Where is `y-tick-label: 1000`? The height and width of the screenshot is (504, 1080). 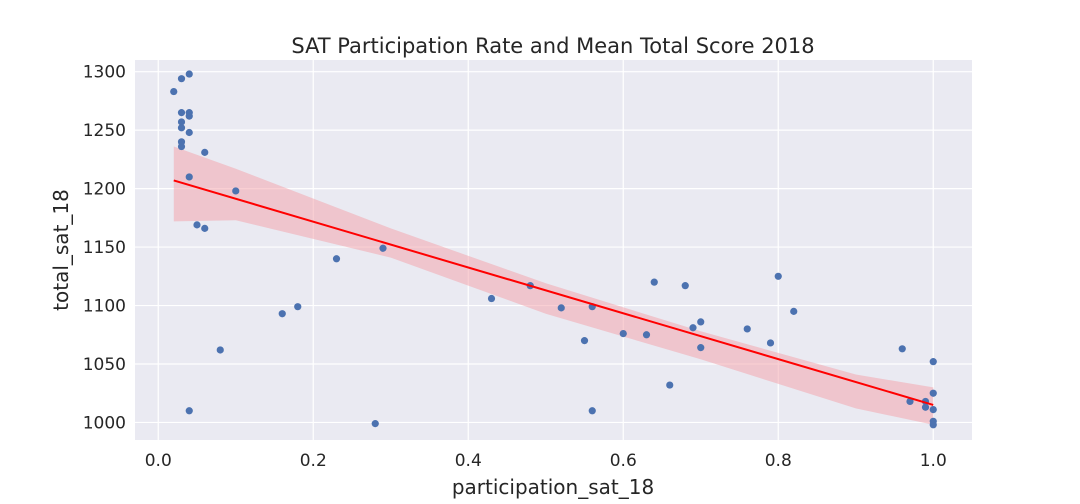
y-tick-label: 1000 is located at coordinates (104, 423).